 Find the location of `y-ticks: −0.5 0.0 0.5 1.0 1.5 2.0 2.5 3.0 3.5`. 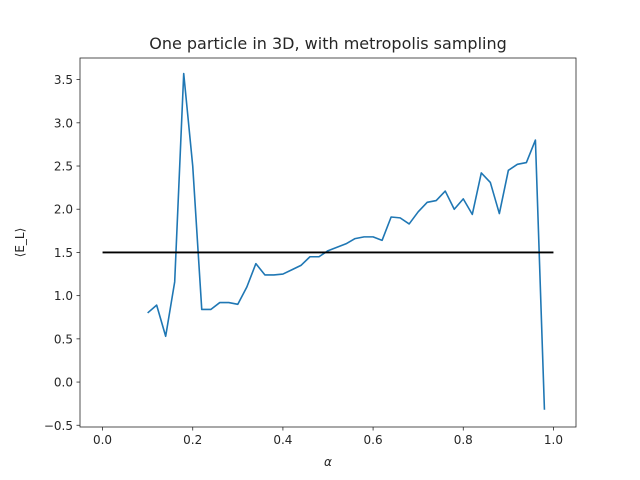

y-ticks: −0.5 0.0 0.5 1.0 1.5 2.0 2.5 3.0 3.5 is located at coordinates (62, 253).